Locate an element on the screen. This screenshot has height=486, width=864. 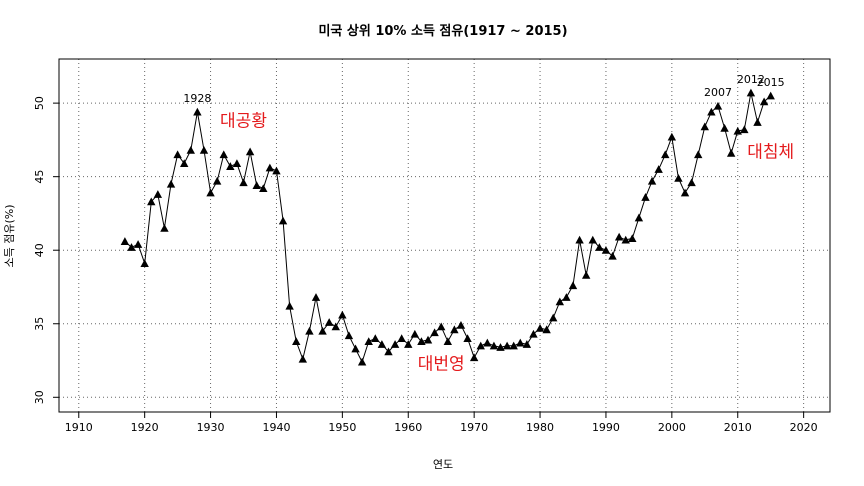
x-tick-label: 2000 is located at coordinates (672, 427).